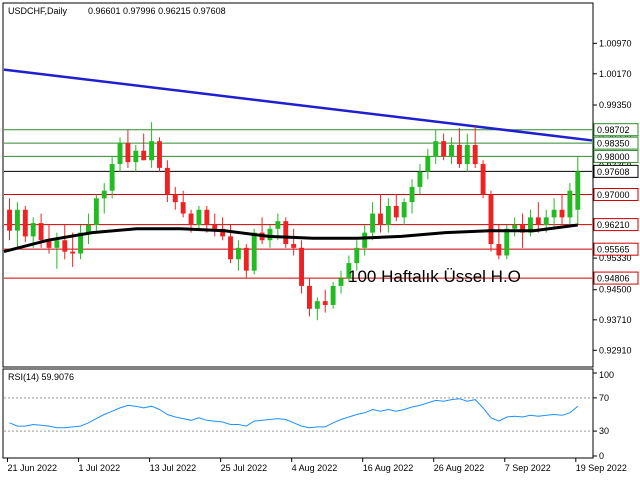 The width and height of the screenshot is (640, 480). I want to click on time-tick-label: 19 Sep 2022, so click(601, 468).